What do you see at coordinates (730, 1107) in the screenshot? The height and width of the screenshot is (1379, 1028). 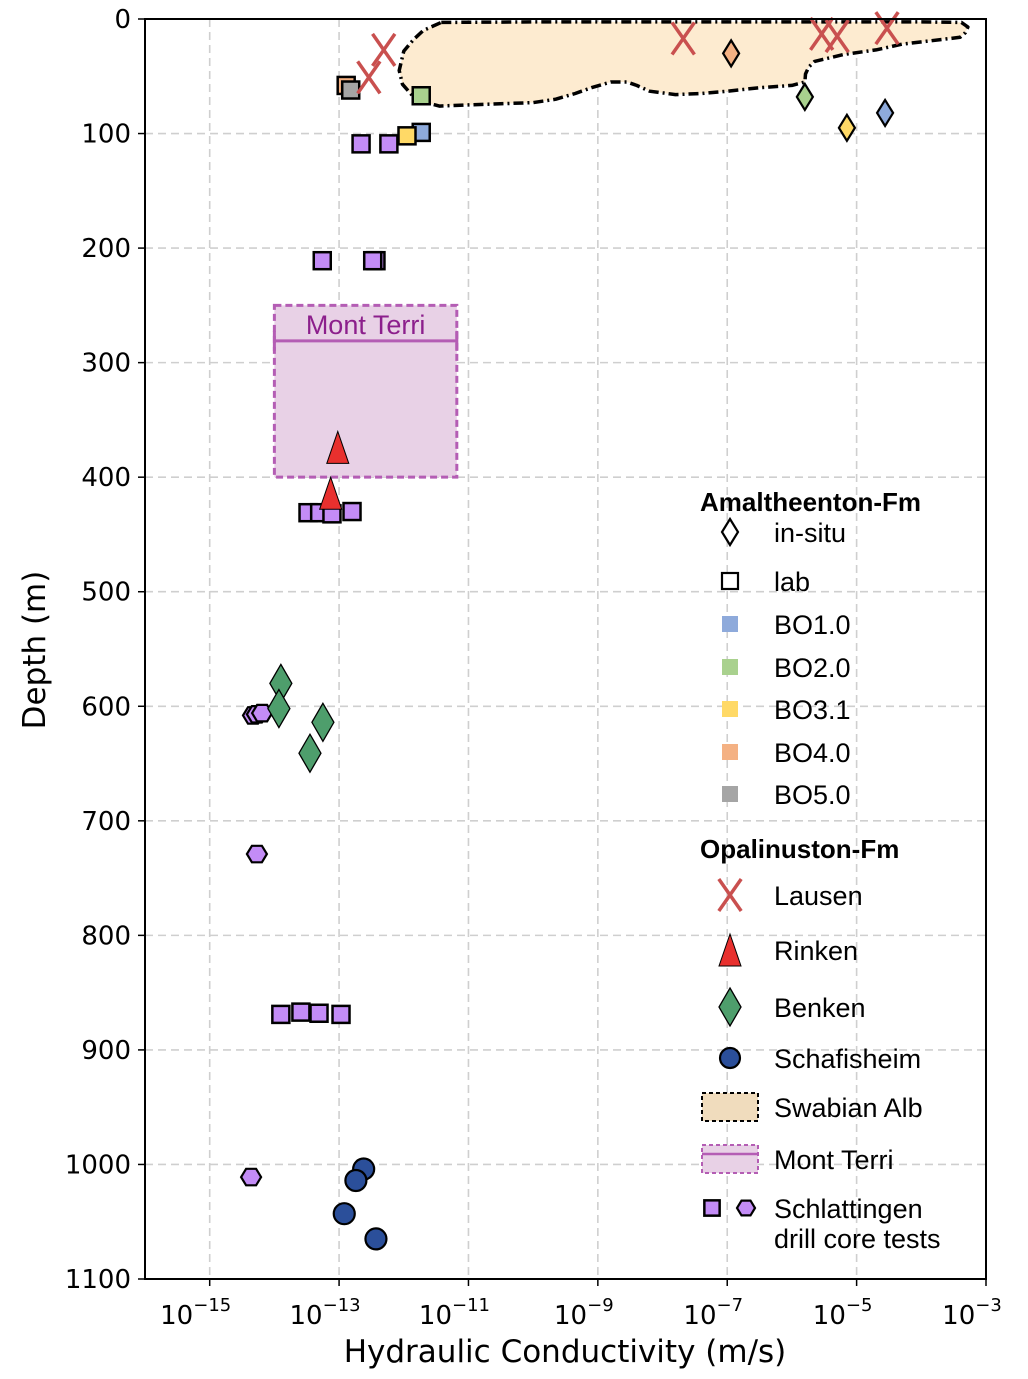 I see `swabian-patch-icon` at bounding box center [730, 1107].